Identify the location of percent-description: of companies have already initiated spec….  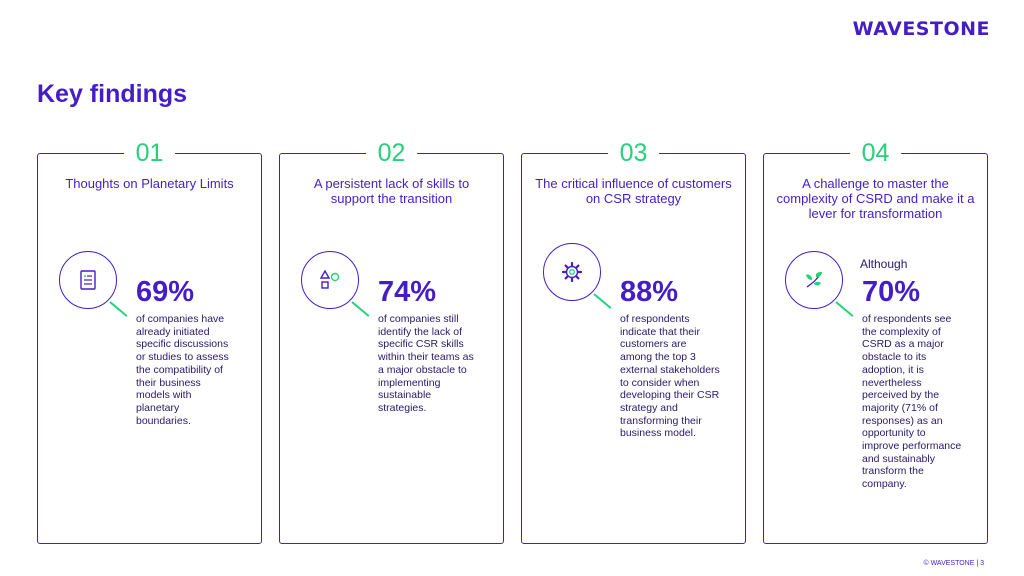
(182, 370).